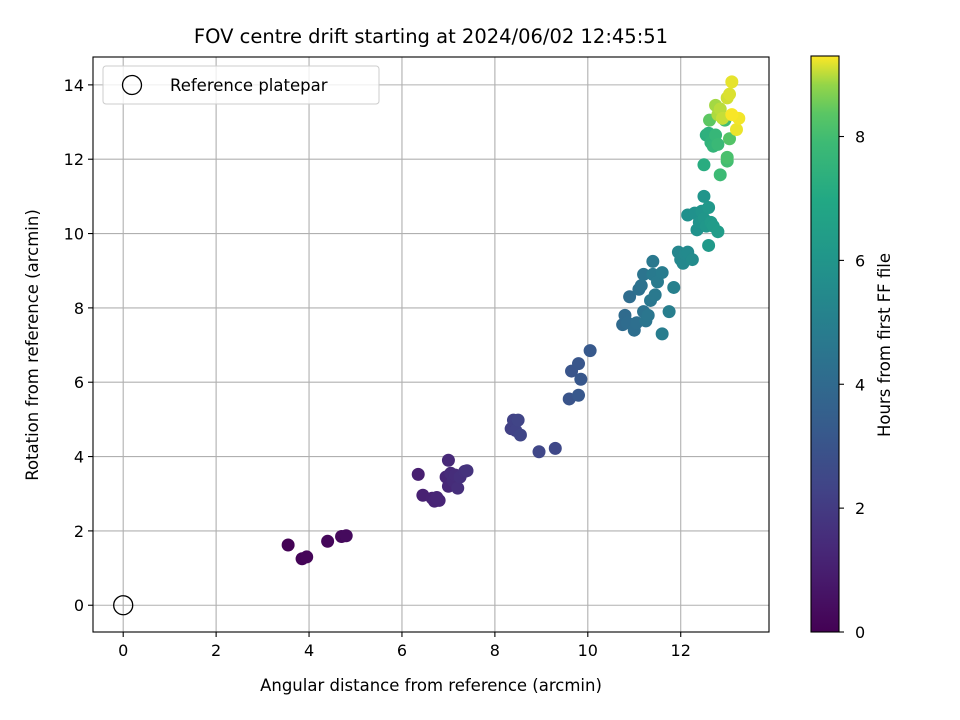 The height and width of the screenshot is (720, 960). I want to click on y-tick-label: 14, so click(74, 85).